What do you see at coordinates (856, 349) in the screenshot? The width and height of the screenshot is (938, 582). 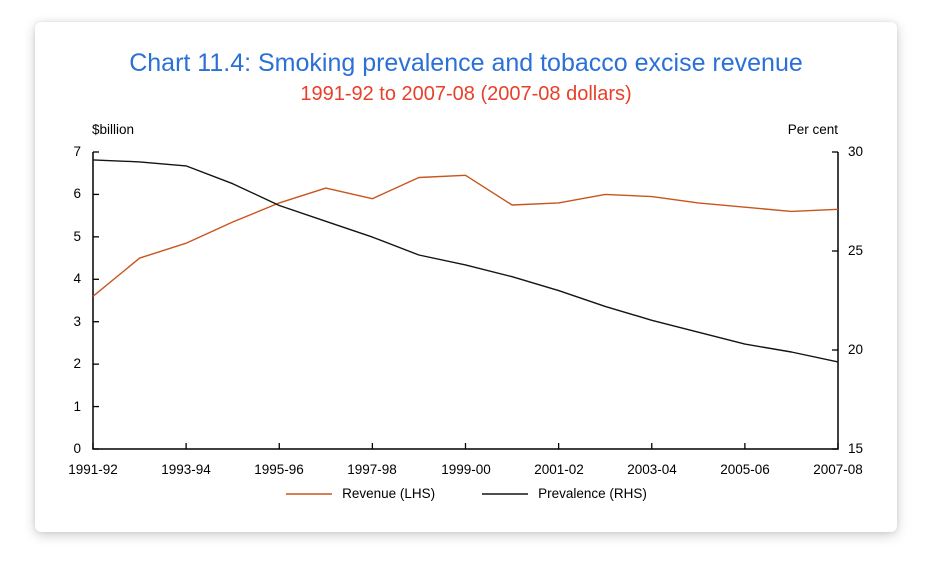 I see `right-axis-tick-label: 20` at bounding box center [856, 349].